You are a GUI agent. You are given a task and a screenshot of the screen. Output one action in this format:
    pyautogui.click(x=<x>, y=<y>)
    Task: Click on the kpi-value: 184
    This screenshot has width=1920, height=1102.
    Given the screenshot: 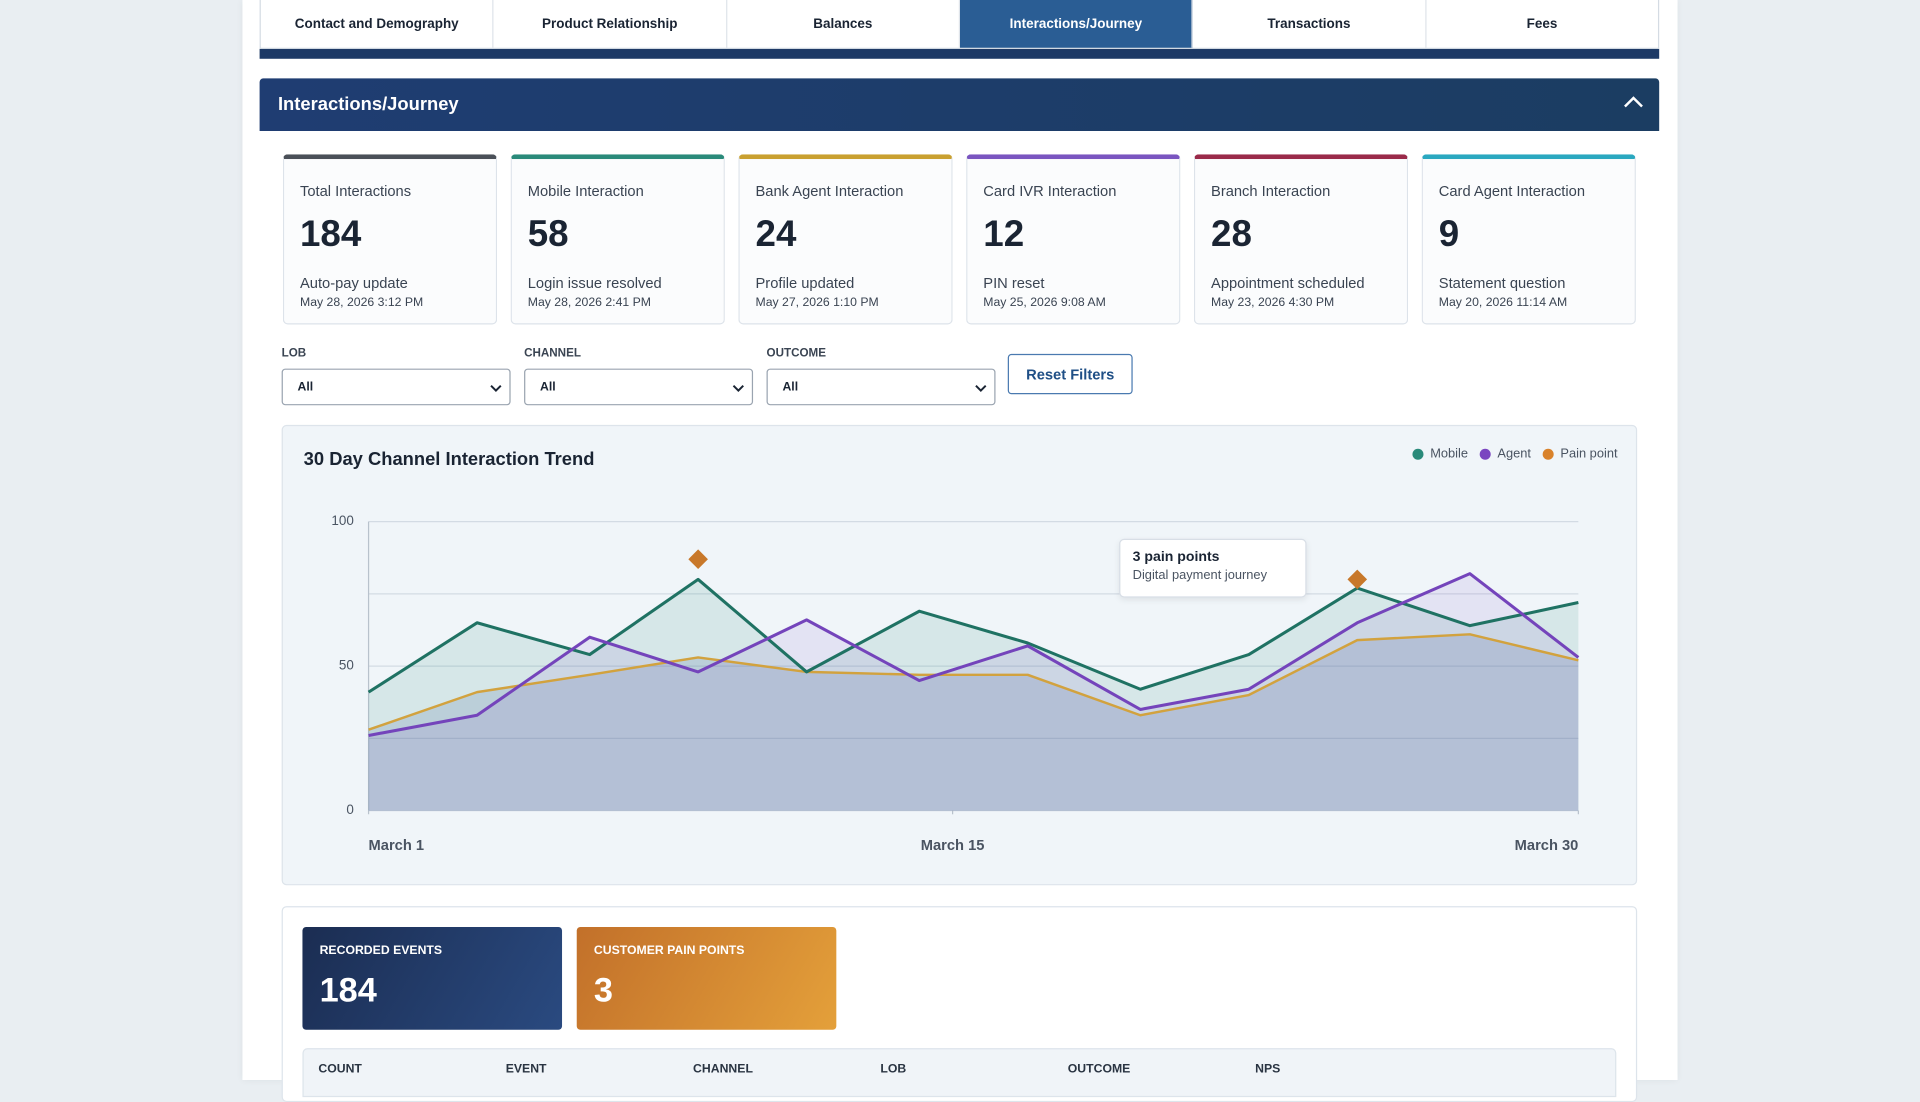 What is the action you would take?
    pyautogui.click(x=331, y=234)
    